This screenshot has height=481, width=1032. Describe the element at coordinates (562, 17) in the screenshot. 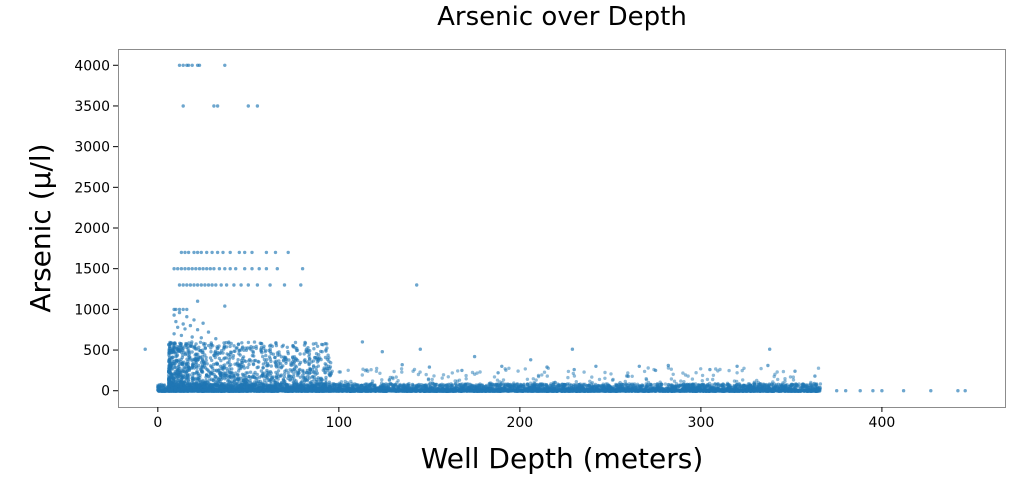

I see `chart-title: Arsenic over Depth` at that location.